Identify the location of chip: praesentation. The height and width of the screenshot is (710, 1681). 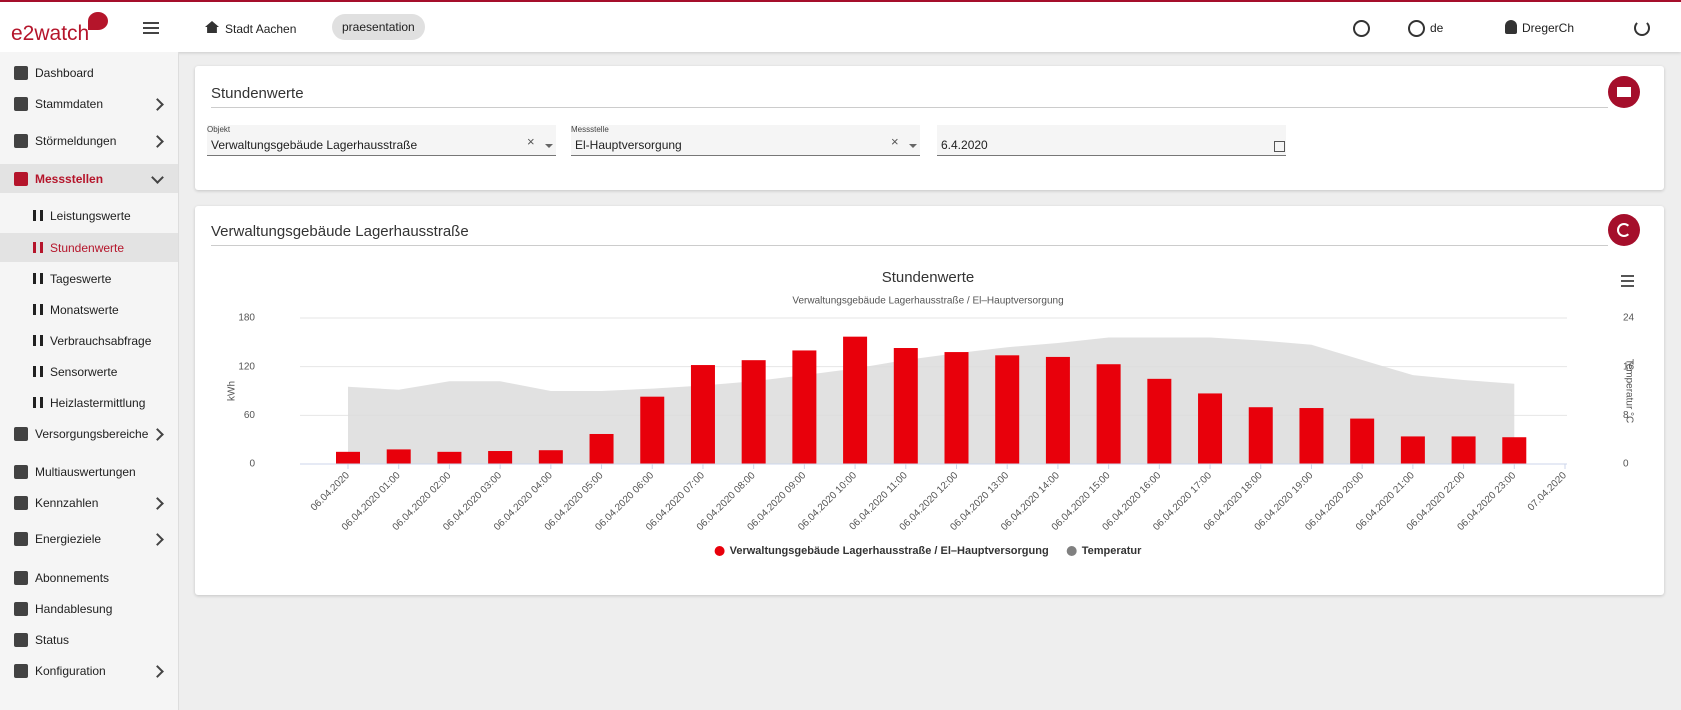
(378, 27).